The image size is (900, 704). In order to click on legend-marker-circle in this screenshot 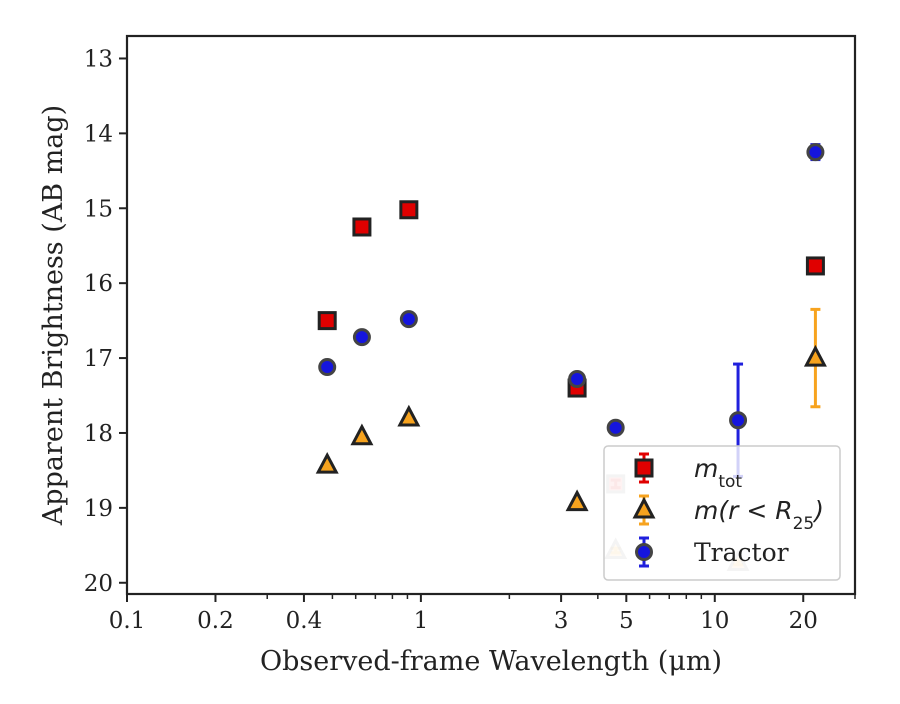, I will do `click(644, 552)`.